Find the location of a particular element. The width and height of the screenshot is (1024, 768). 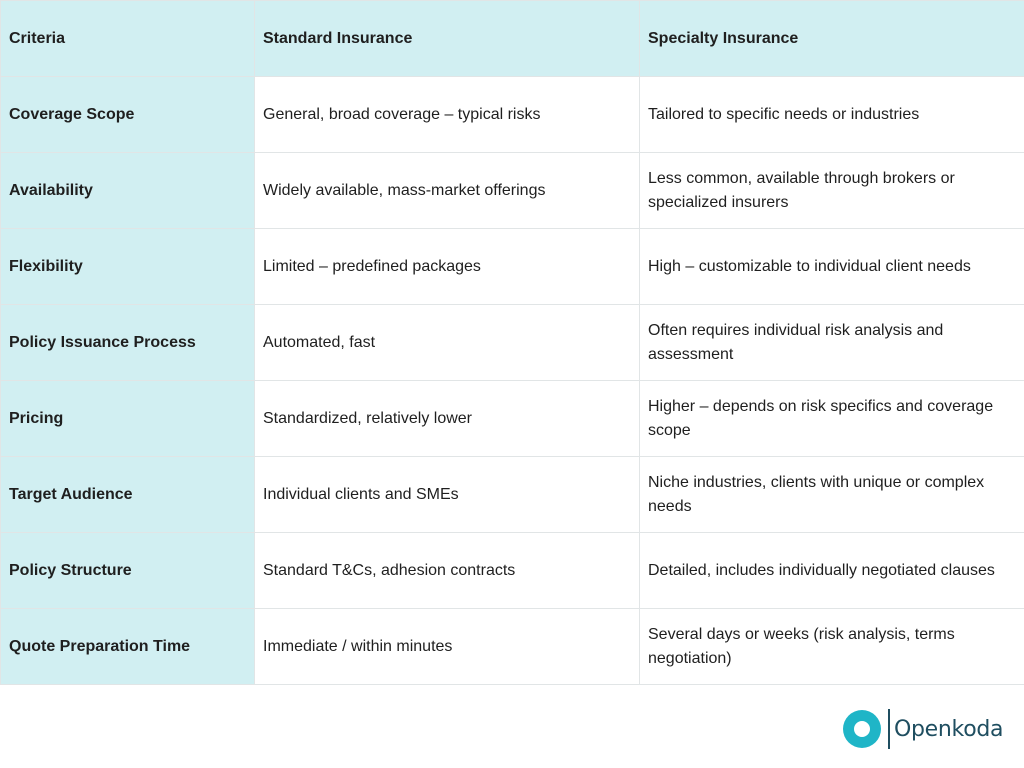

standard-cell: Individual clients and SMEs is located at coordinates (447, 494).